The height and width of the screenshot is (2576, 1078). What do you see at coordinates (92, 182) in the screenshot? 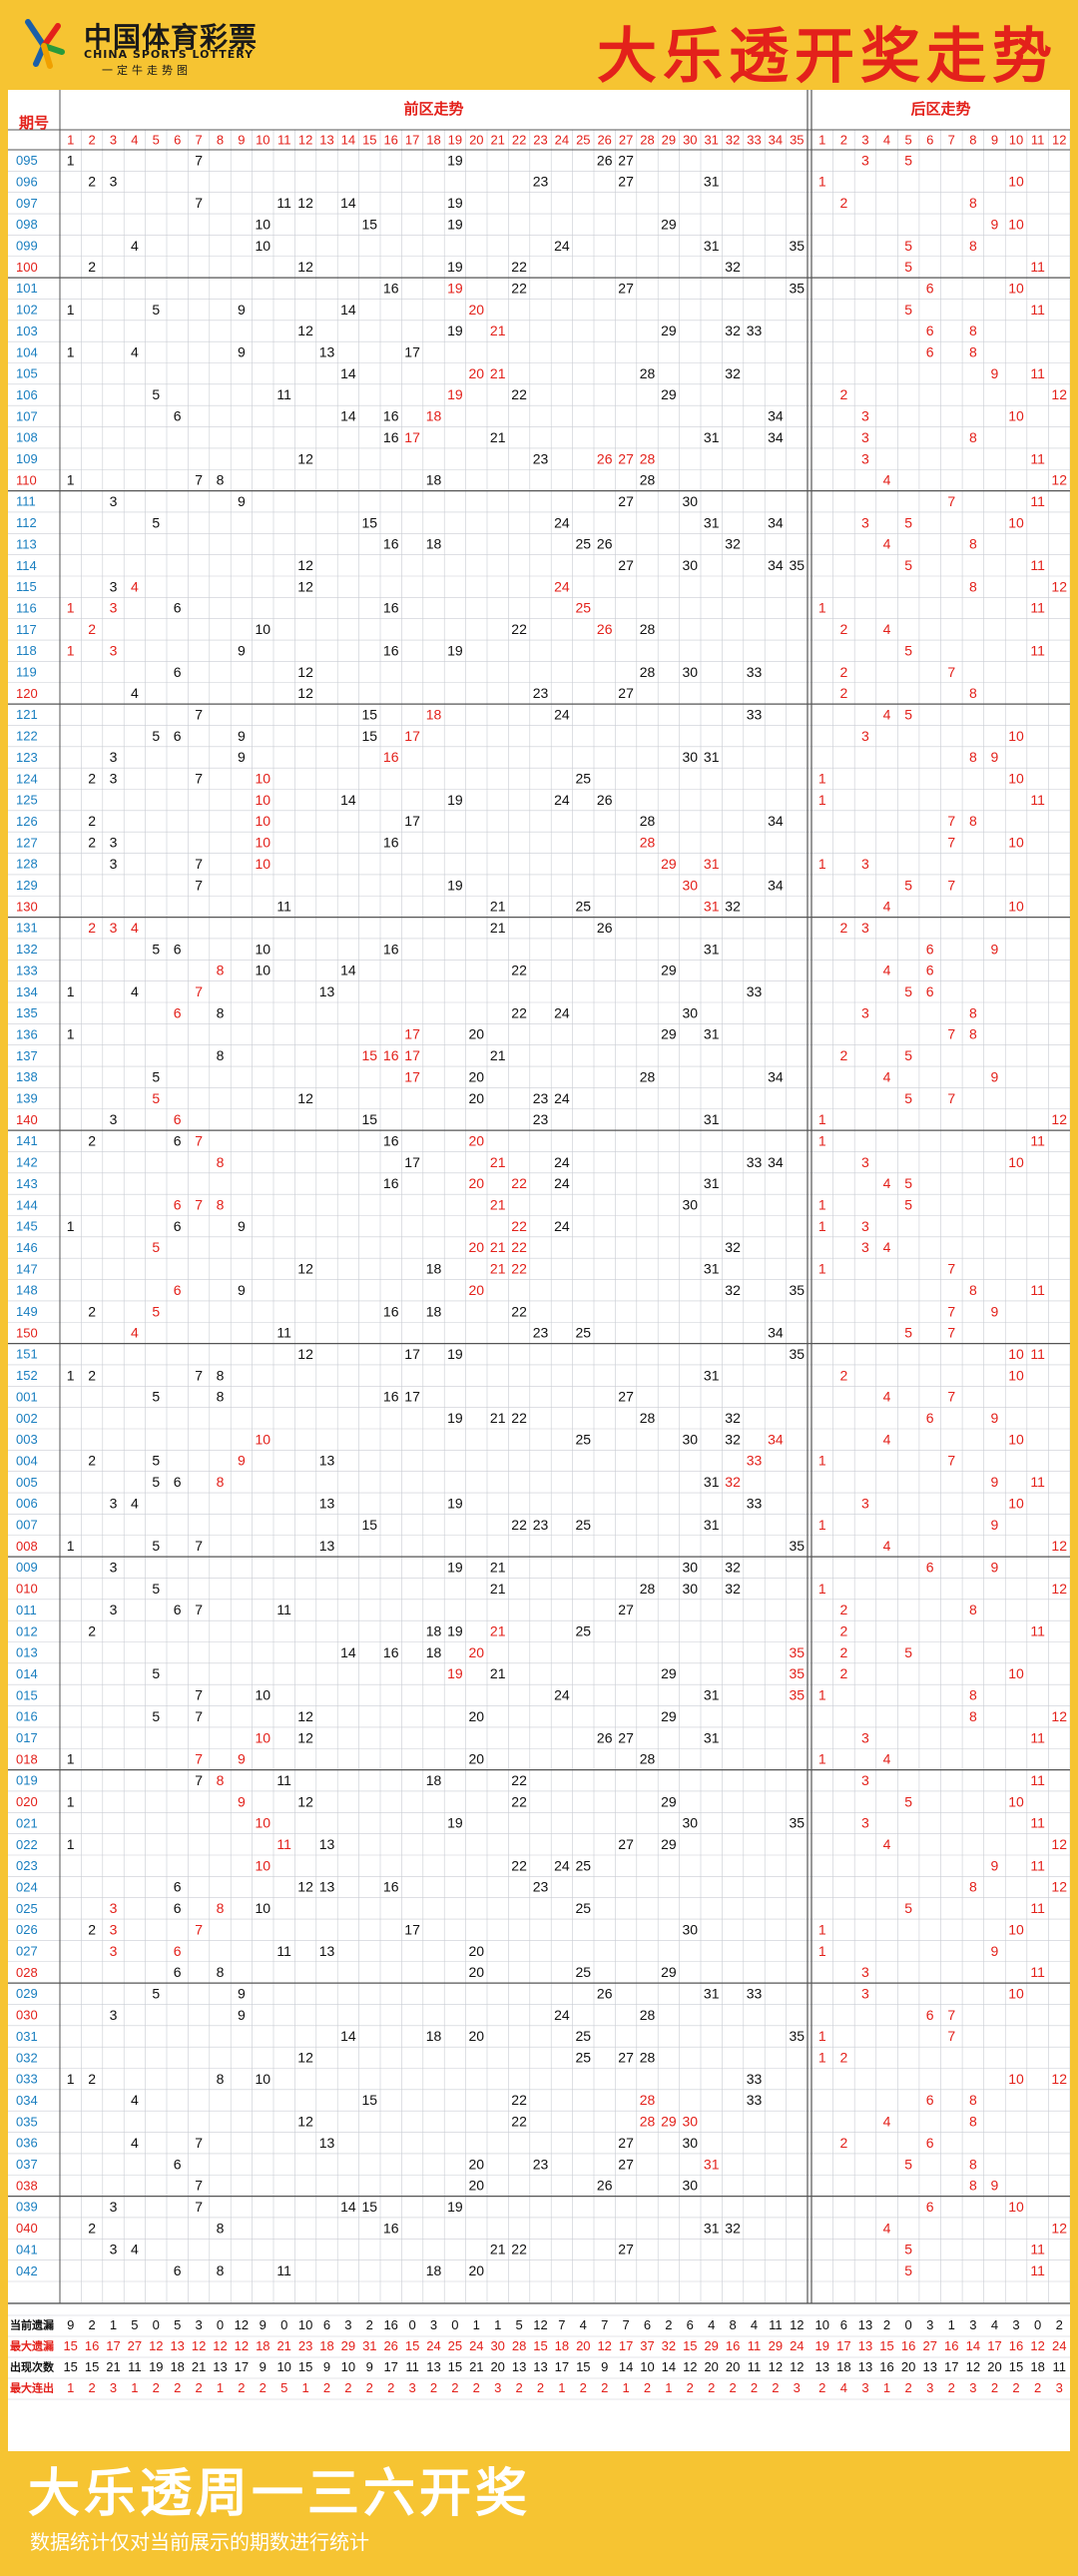
I see `front-hit-number: 2` at bounding box center [92, 182].